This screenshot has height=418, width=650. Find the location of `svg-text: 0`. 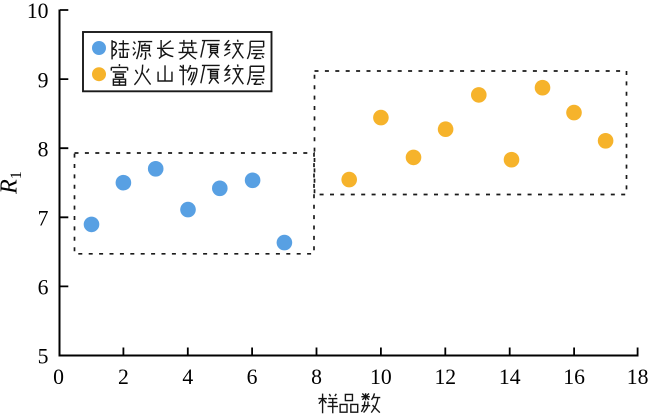

svg-text: 0 is located at coordinates (58, 377).